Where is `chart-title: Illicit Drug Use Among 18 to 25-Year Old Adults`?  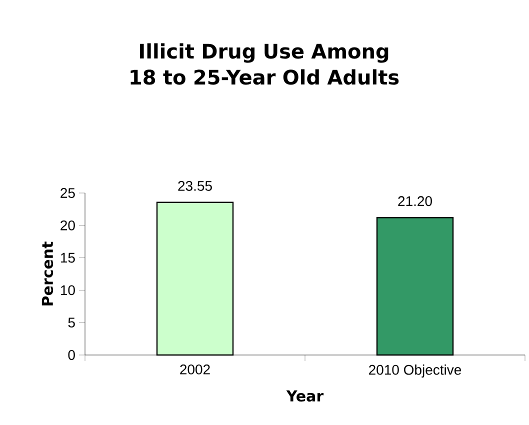 chart-title: Illicit Drug Use Among 18 to 25-Year Old Adults is located at coordinates (264, 64).